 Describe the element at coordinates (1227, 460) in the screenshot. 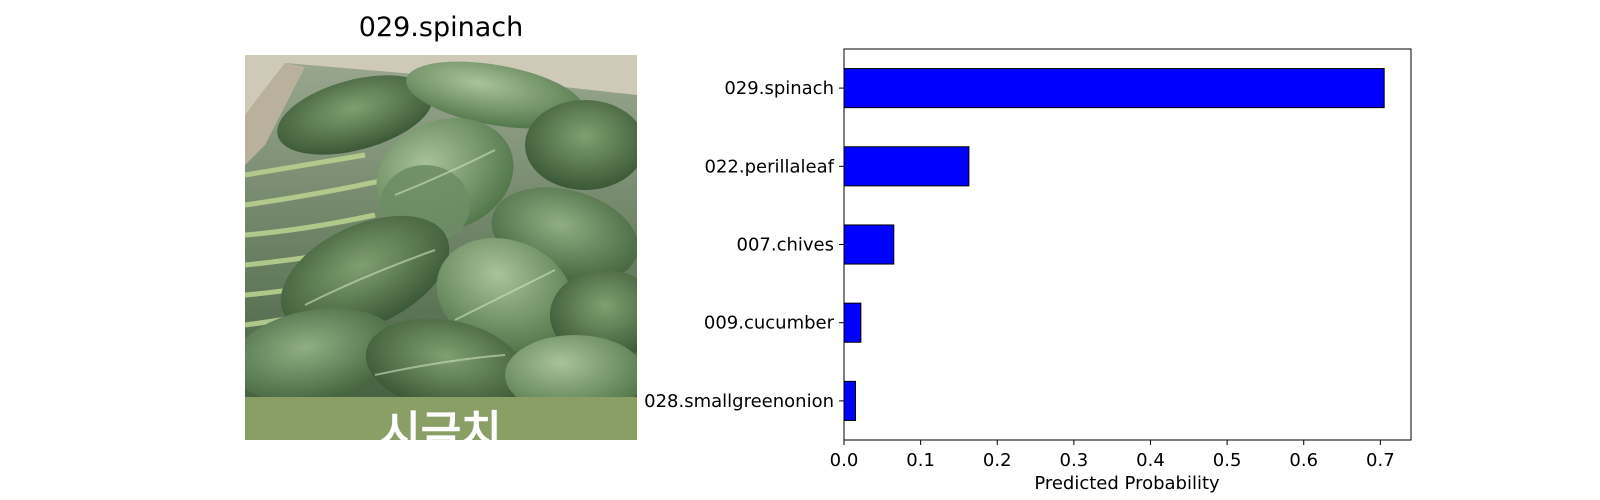

I see `x-tick-label: 0.5` at that location.